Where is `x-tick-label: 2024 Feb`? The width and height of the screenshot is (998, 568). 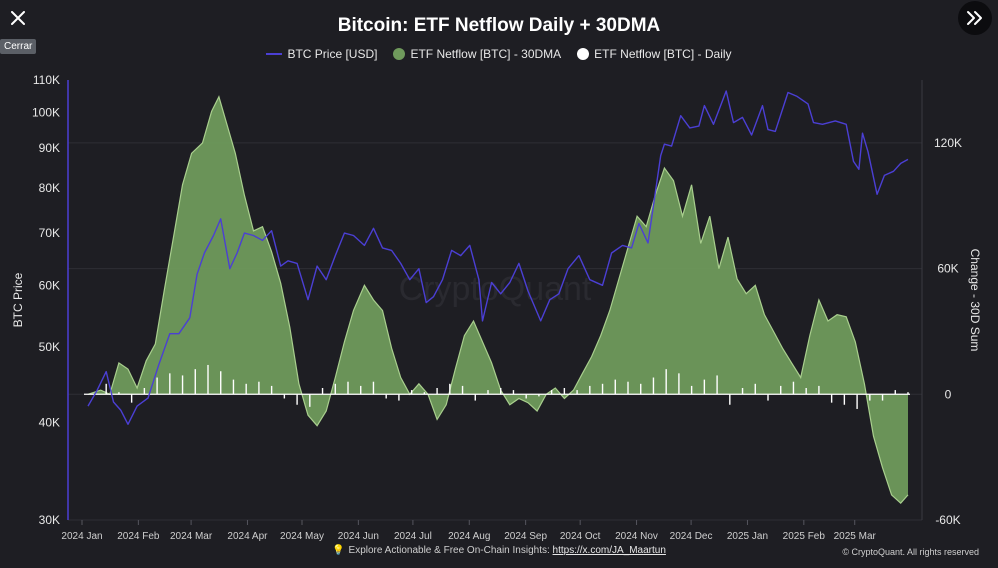
x-tick-label: 2024 Feb is located at coordinates (138, 536).